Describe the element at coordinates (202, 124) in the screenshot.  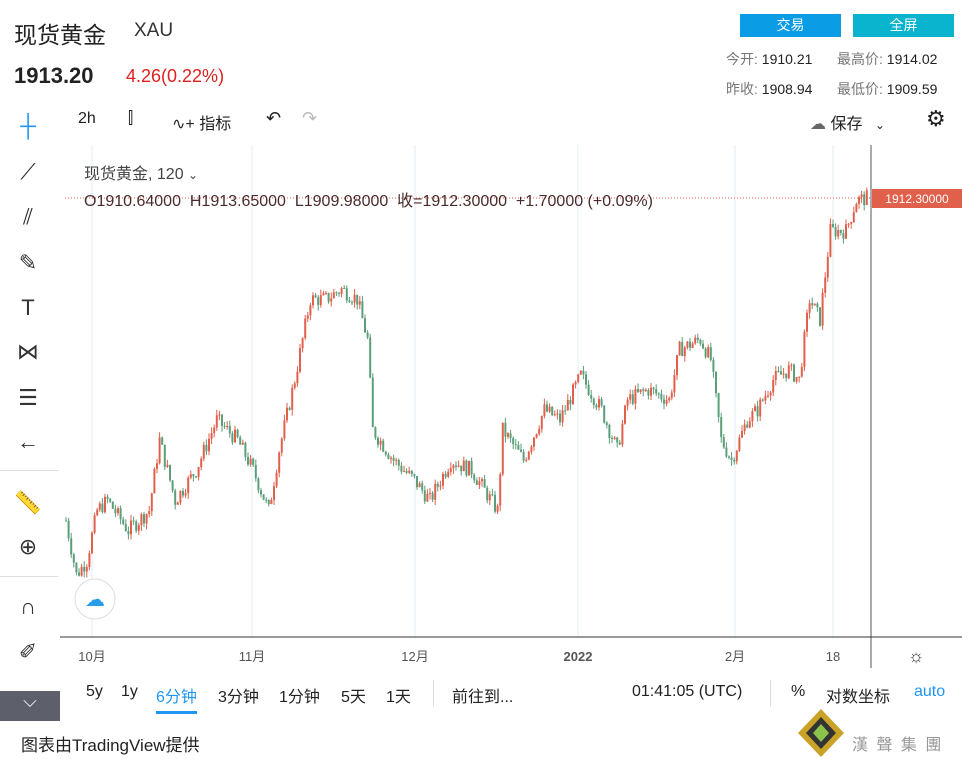
I see `indicators-button: ∿+ 指标` at that location.